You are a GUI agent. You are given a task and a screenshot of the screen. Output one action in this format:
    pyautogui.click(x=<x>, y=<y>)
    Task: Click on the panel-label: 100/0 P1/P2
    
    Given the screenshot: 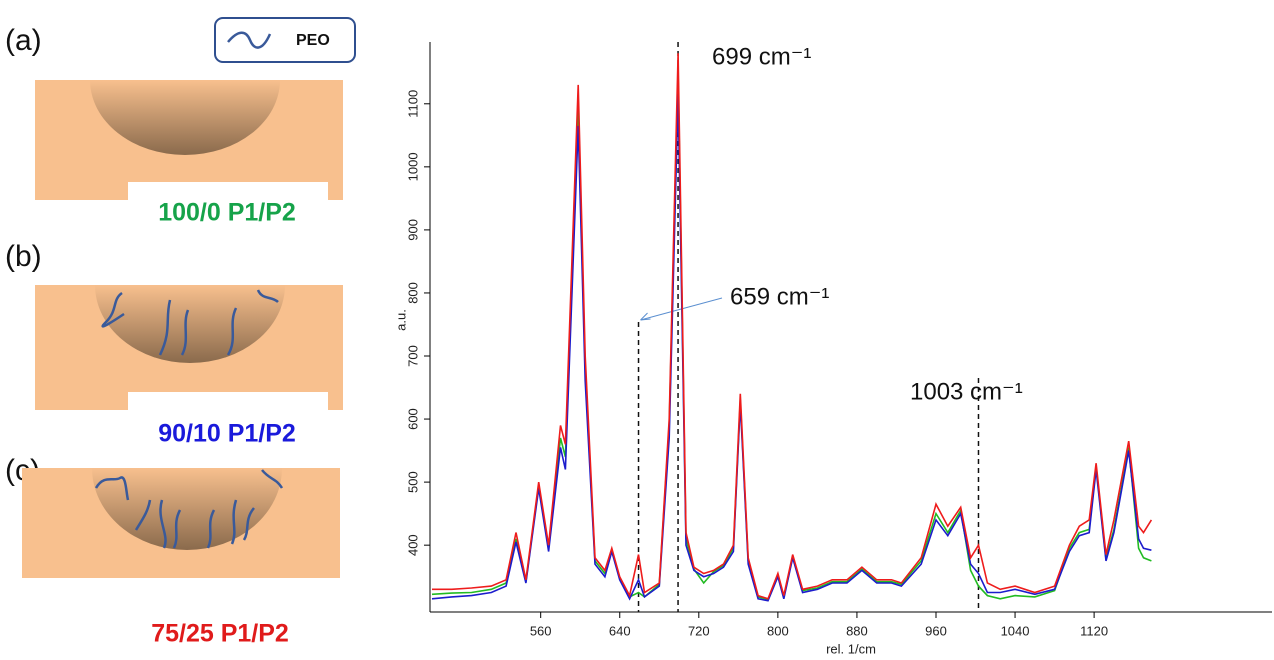 What is the action you would take?
    pyautogui.click(x=227, y=213)
    